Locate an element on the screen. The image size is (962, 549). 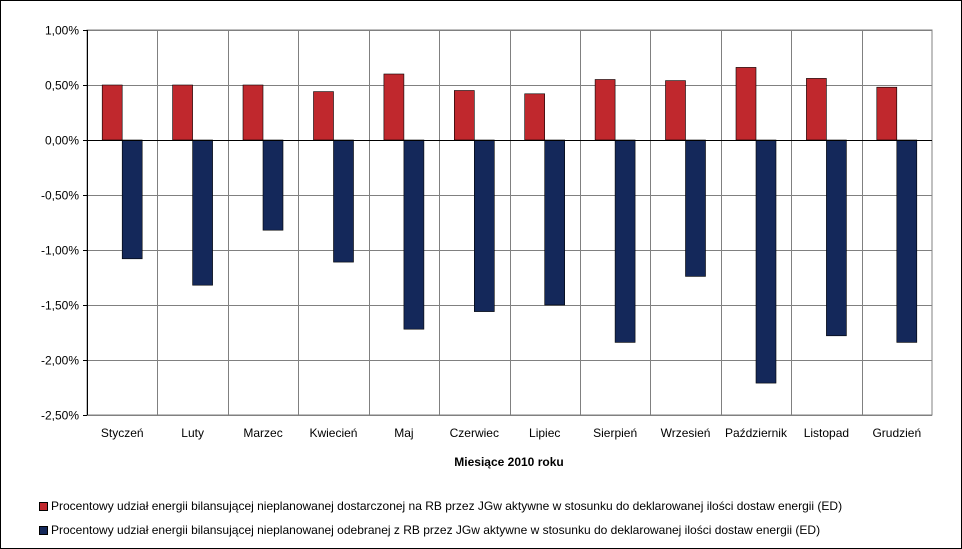
legend-swatch-received is located at coordinates (43, 530).